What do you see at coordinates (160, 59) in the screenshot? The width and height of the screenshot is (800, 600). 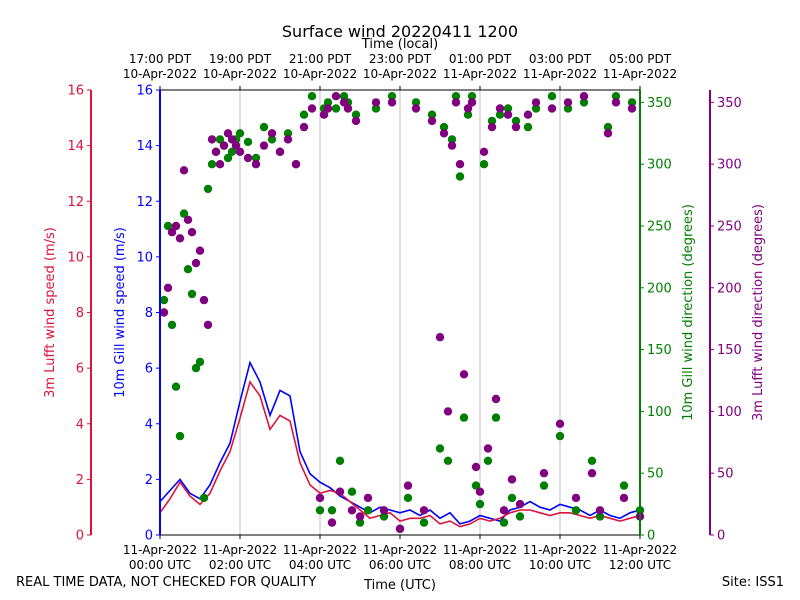 I see `x2-tick-label-time: 17:00 PDT` at bounding box center [160, 59].